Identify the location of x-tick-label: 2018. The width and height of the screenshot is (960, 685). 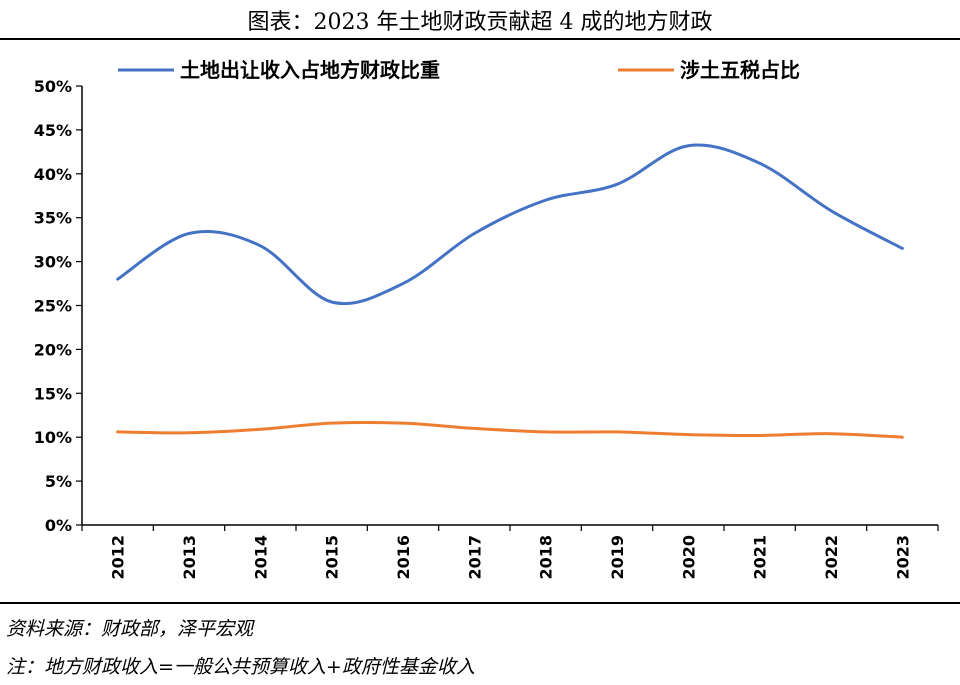
(546, 557).